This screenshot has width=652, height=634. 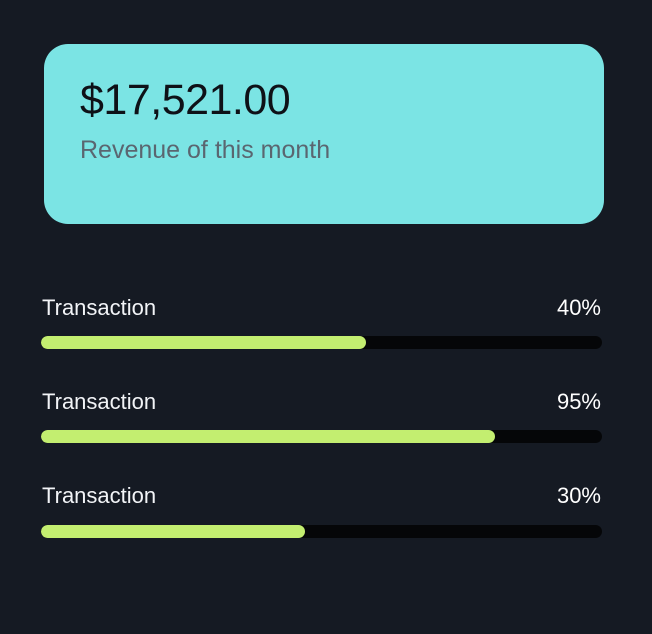 I want to click on transaction-percent-value: 95%, so click(x=578, y=402).